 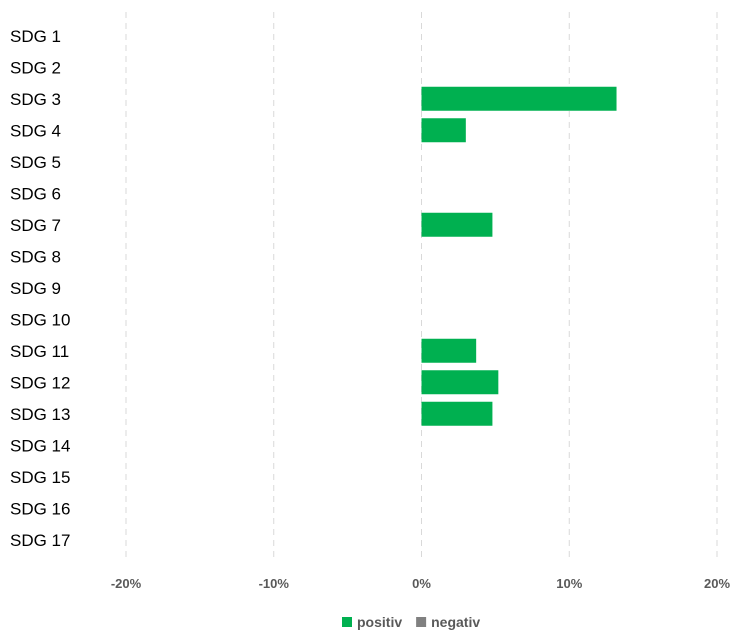 What do you see at coordinates (40, 414) in the screenshot?
I see `category-label: SDG 13` at bounding box center [40, 414].